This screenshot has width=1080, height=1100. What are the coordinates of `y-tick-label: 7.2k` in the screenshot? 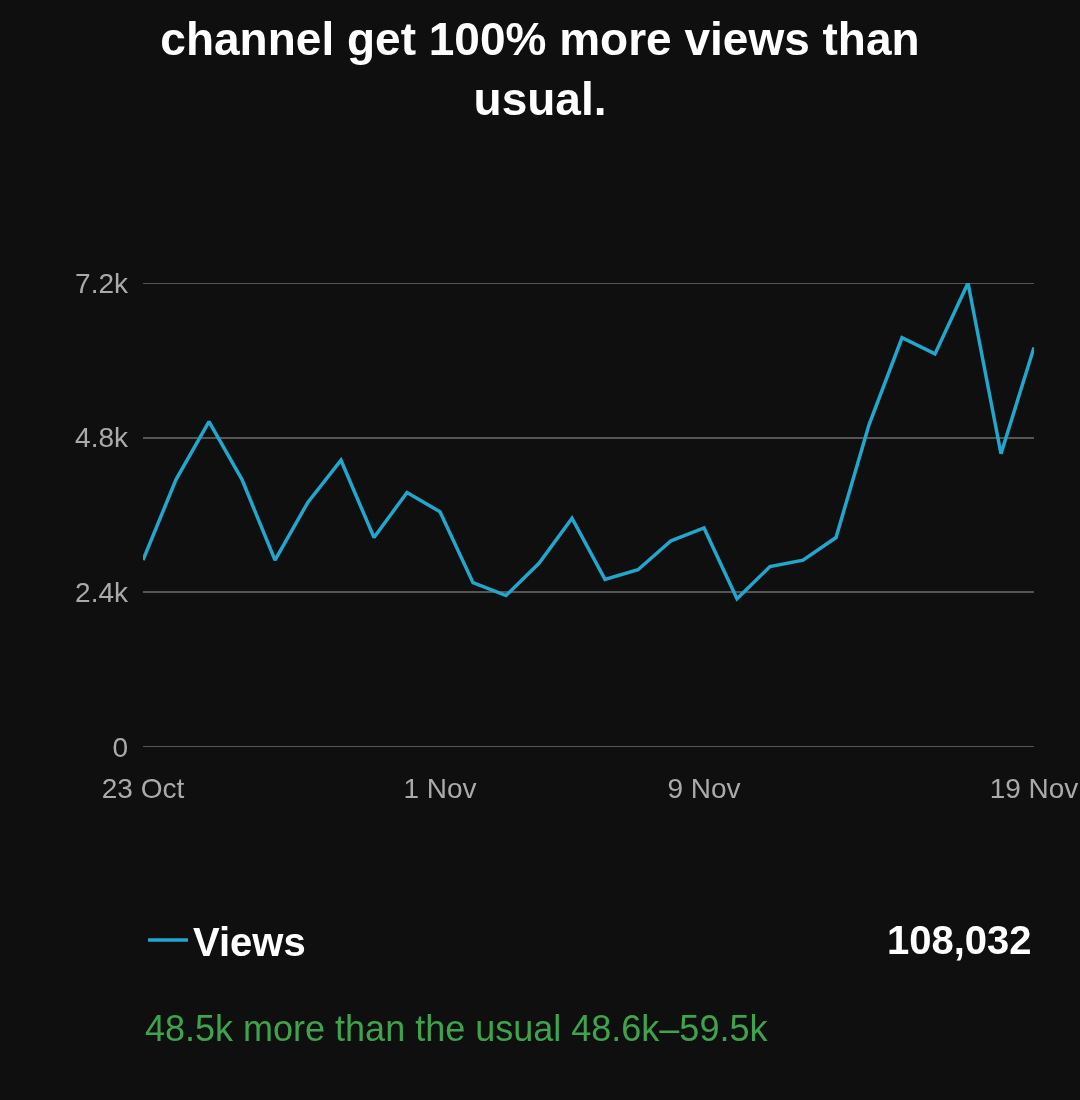 It's located at (102, 283).